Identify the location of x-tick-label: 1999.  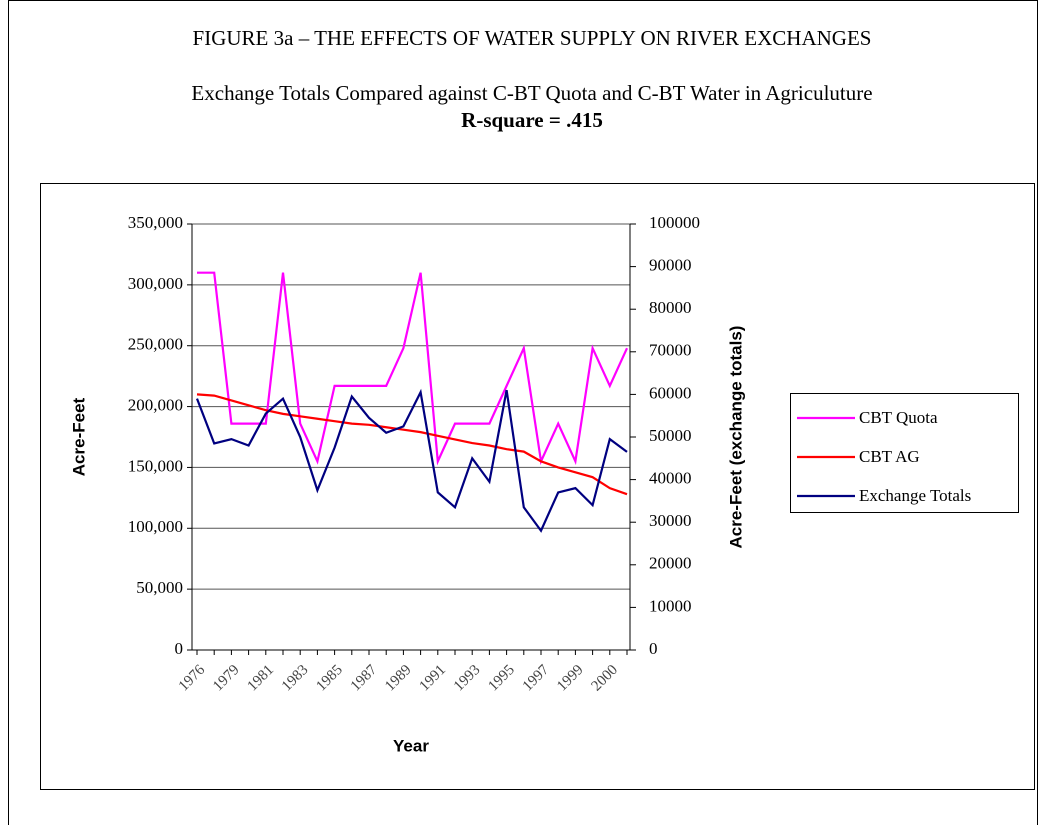
(570, 678).